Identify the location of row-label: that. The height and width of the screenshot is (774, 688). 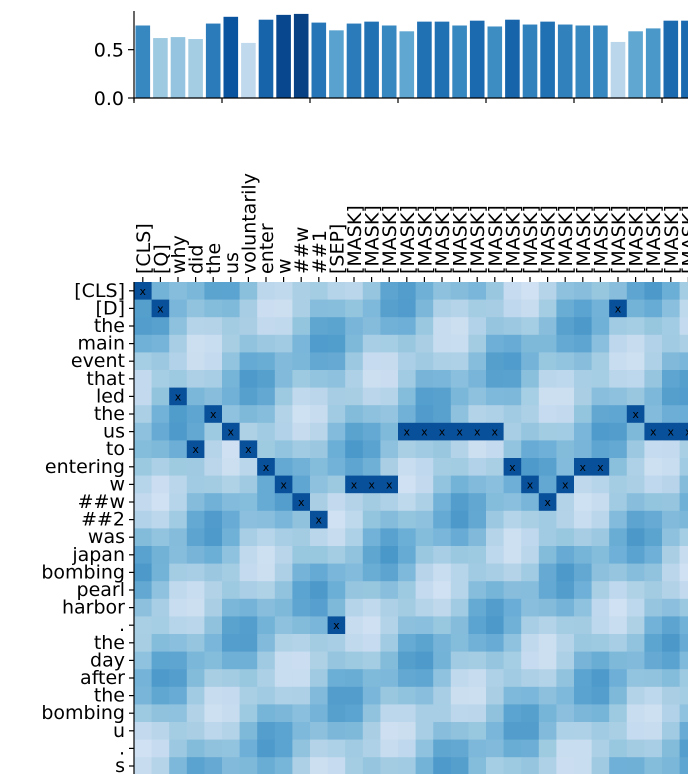
(105, 379).